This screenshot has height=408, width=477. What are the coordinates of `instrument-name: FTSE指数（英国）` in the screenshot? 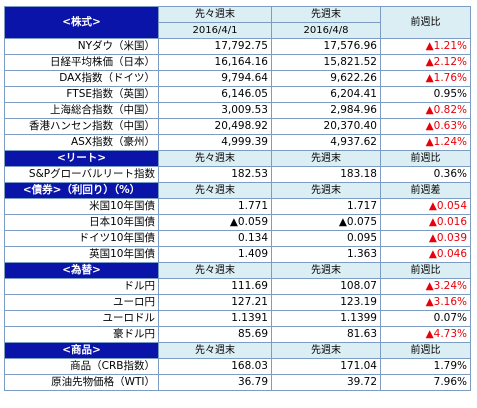 It's located at (81, 94).